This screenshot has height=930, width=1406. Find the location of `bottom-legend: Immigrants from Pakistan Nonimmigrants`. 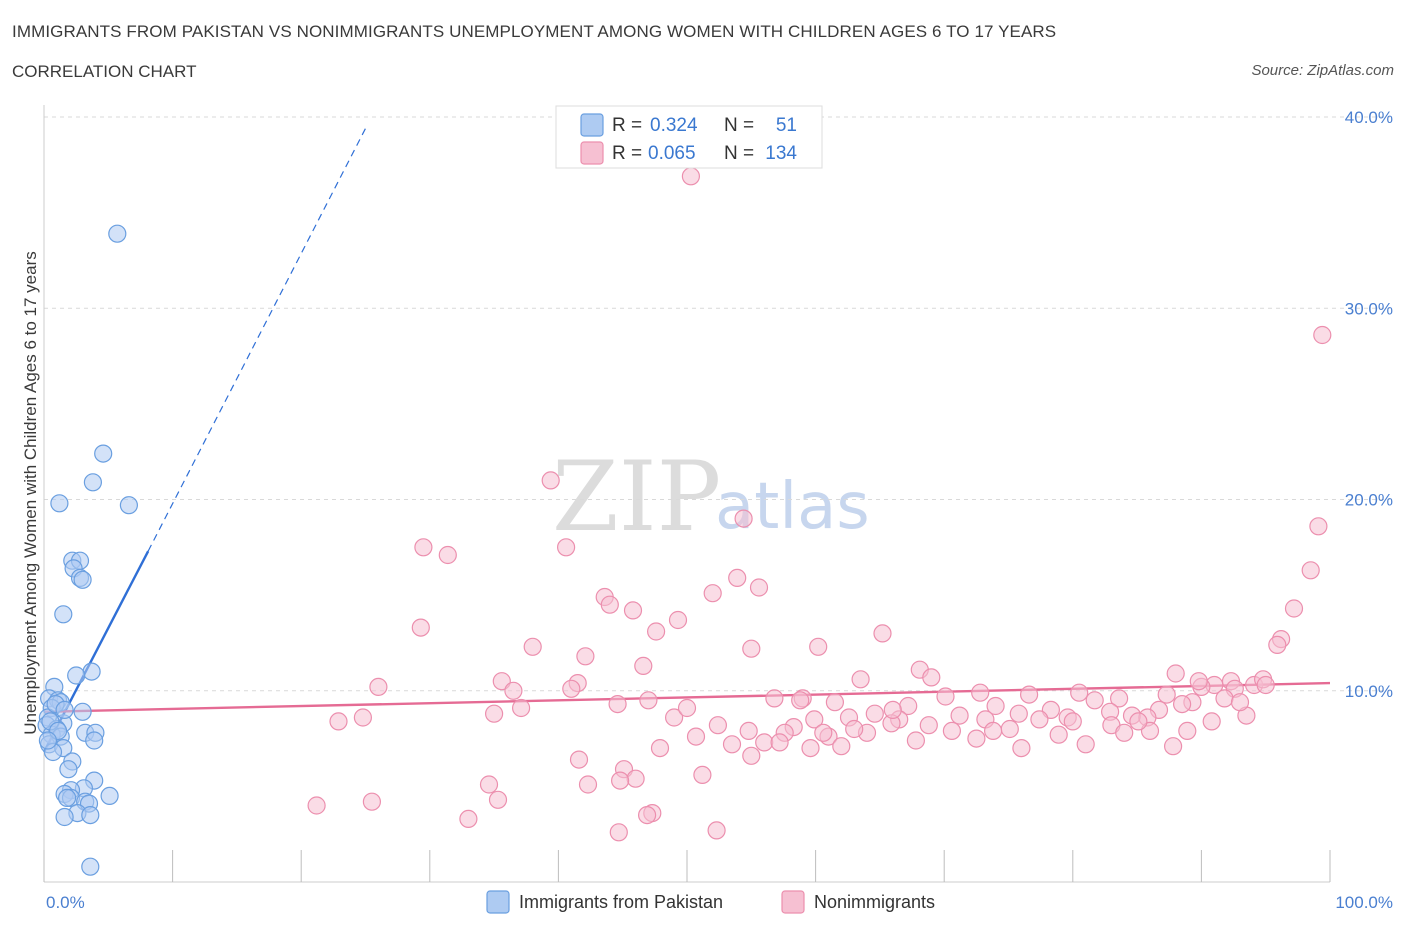

bottom-legend: Immigrants from Pakistan Nonimmigrants is located at coordinates (710, 902).